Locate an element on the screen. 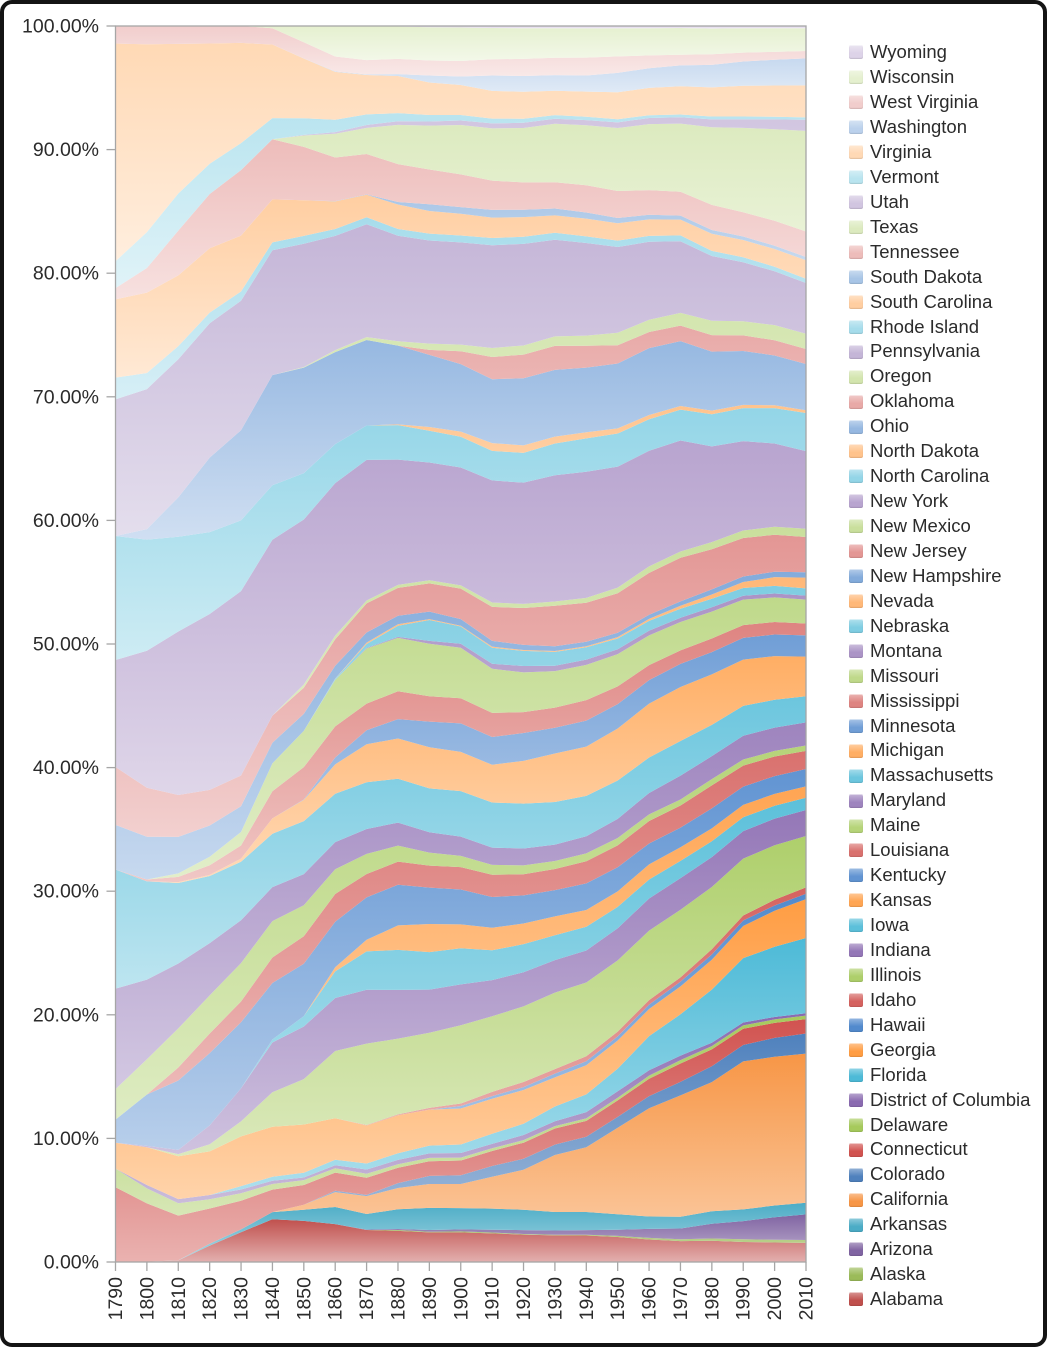  legend-label: District of Columbia is located at coordinates (950, 1099).